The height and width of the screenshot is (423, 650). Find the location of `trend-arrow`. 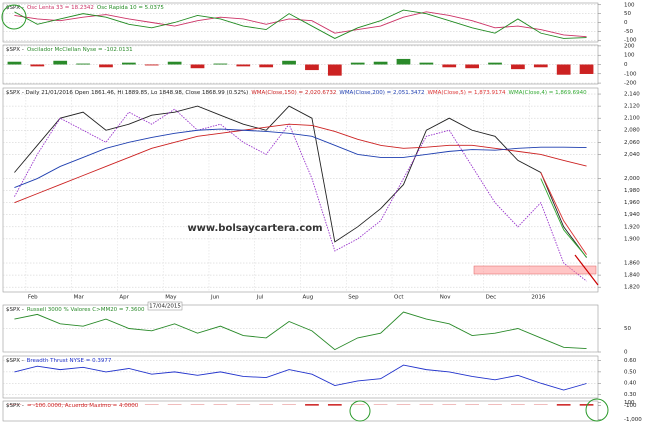

trend-arrow is located at coordinates (586, 270).